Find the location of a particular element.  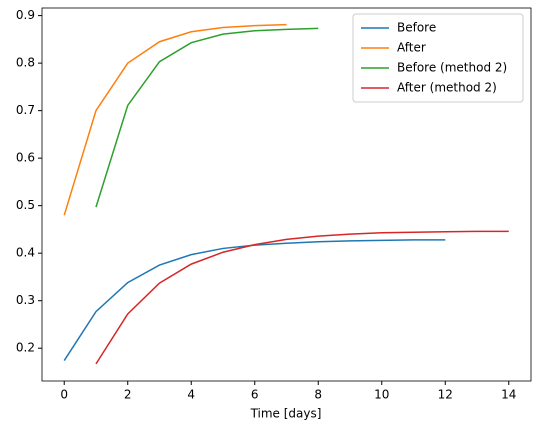

x-axis-label: Time [days] is located at coordinates (286, 414).